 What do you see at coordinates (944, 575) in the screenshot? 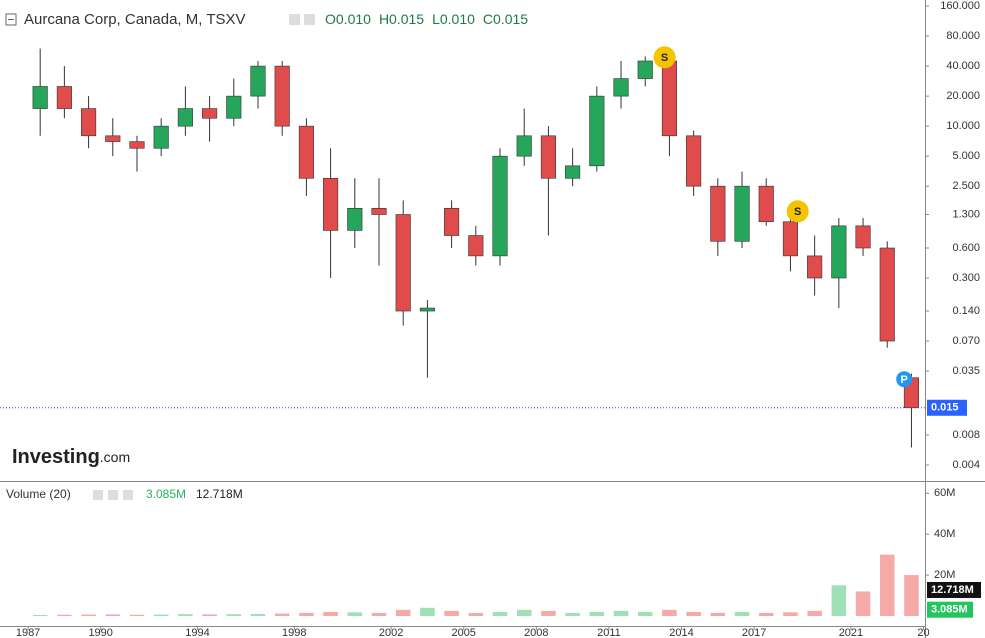
I see `volume-y-tick-label: 20M` at bounding box center [944, 575].